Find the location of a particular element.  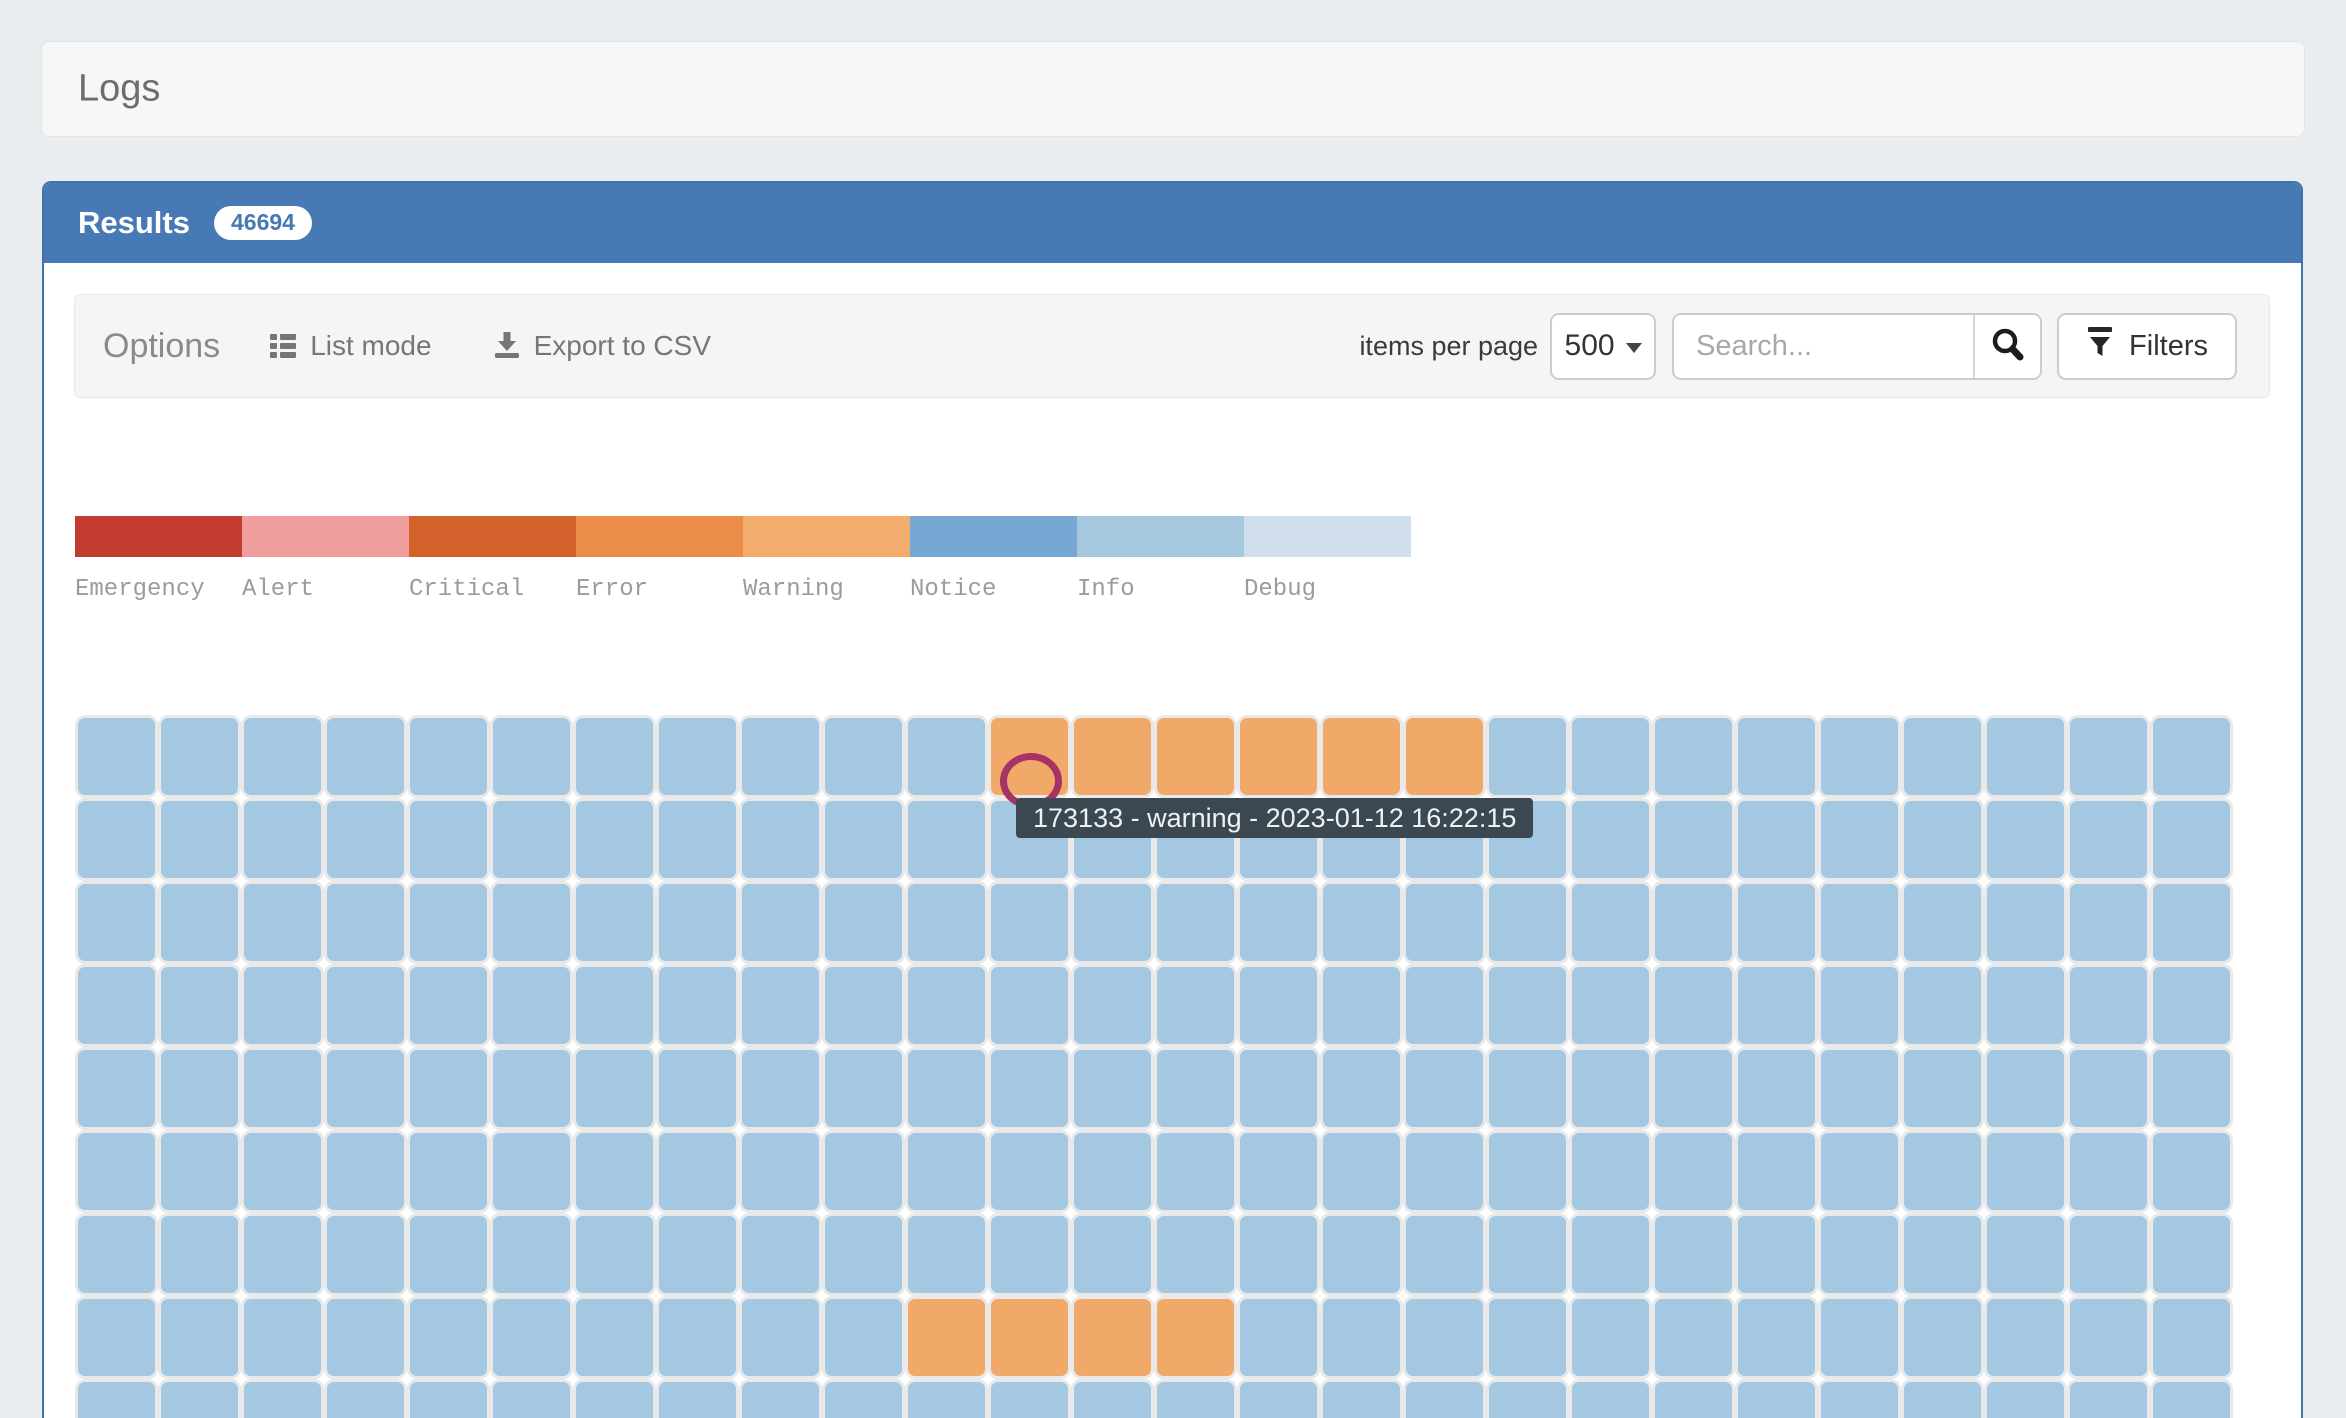

search-input is located at coordinates (1824, 346).